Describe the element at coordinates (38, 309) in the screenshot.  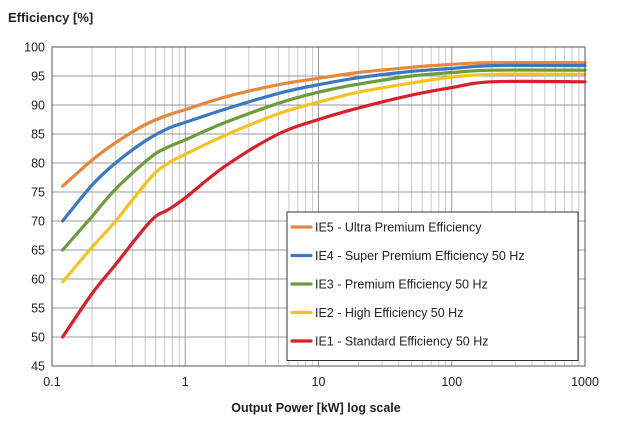
I see `y-tick-label: 55` at that location.